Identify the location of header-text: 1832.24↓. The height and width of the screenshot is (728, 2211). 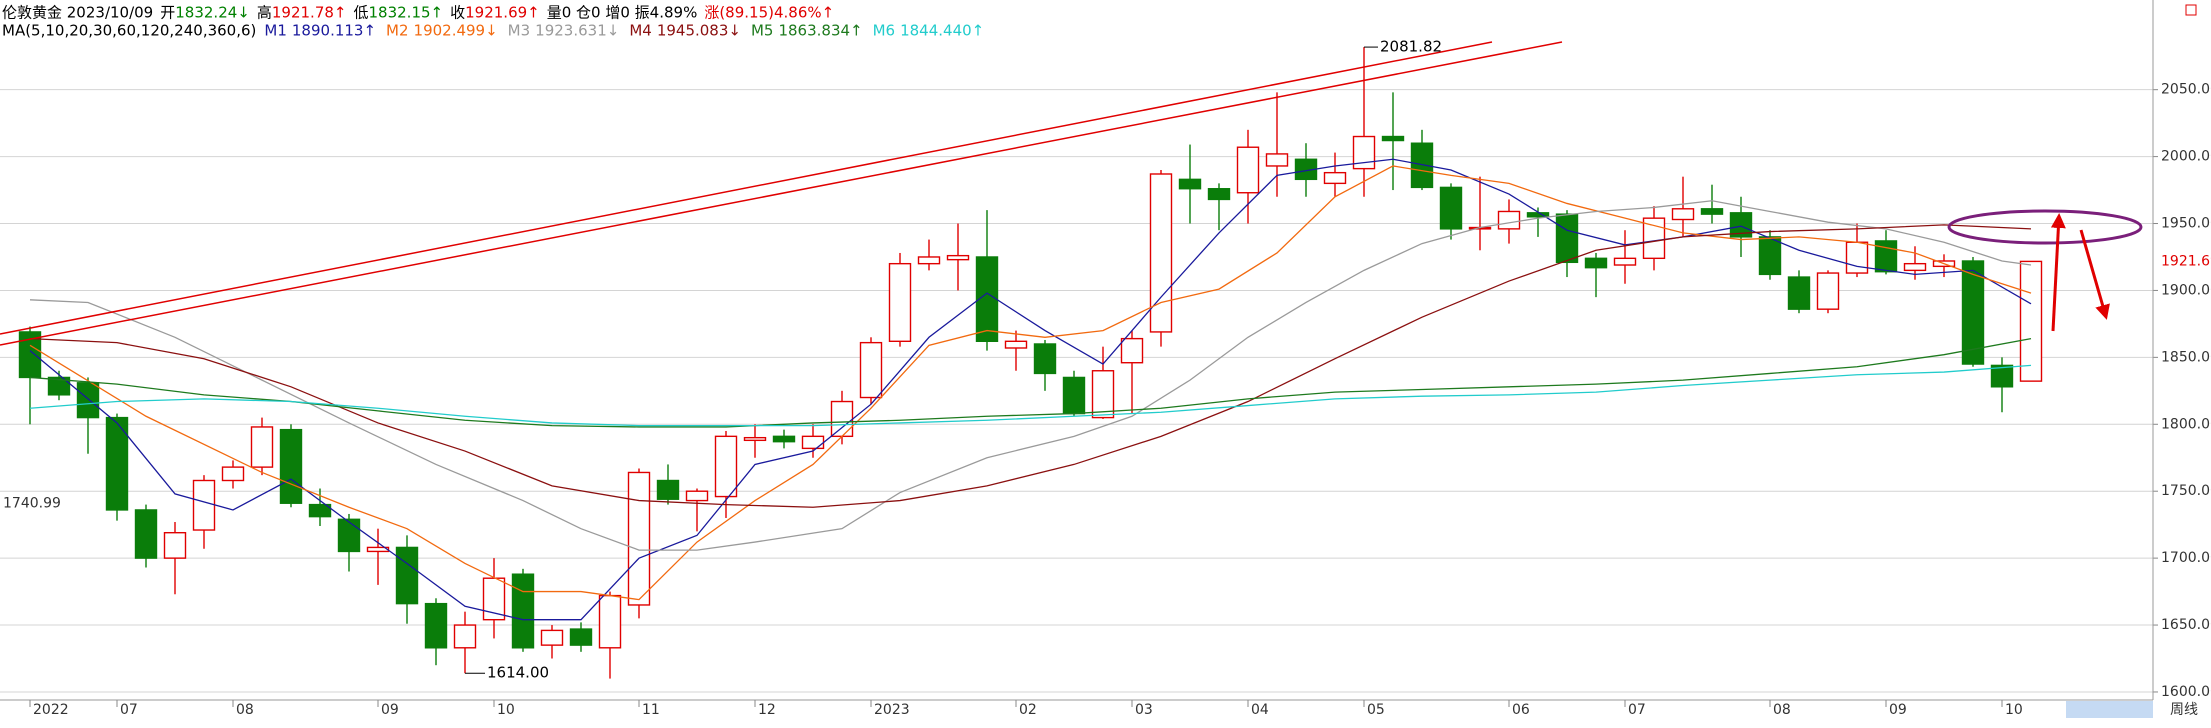
(212, 13).